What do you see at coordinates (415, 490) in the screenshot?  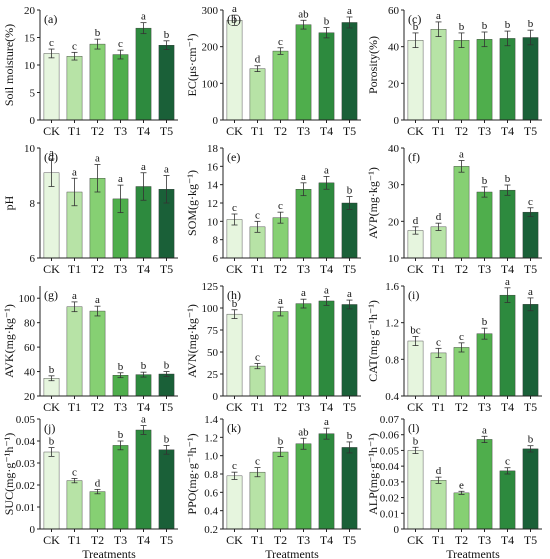 I see `bar-l-CK` at bounding box center [415, 490].